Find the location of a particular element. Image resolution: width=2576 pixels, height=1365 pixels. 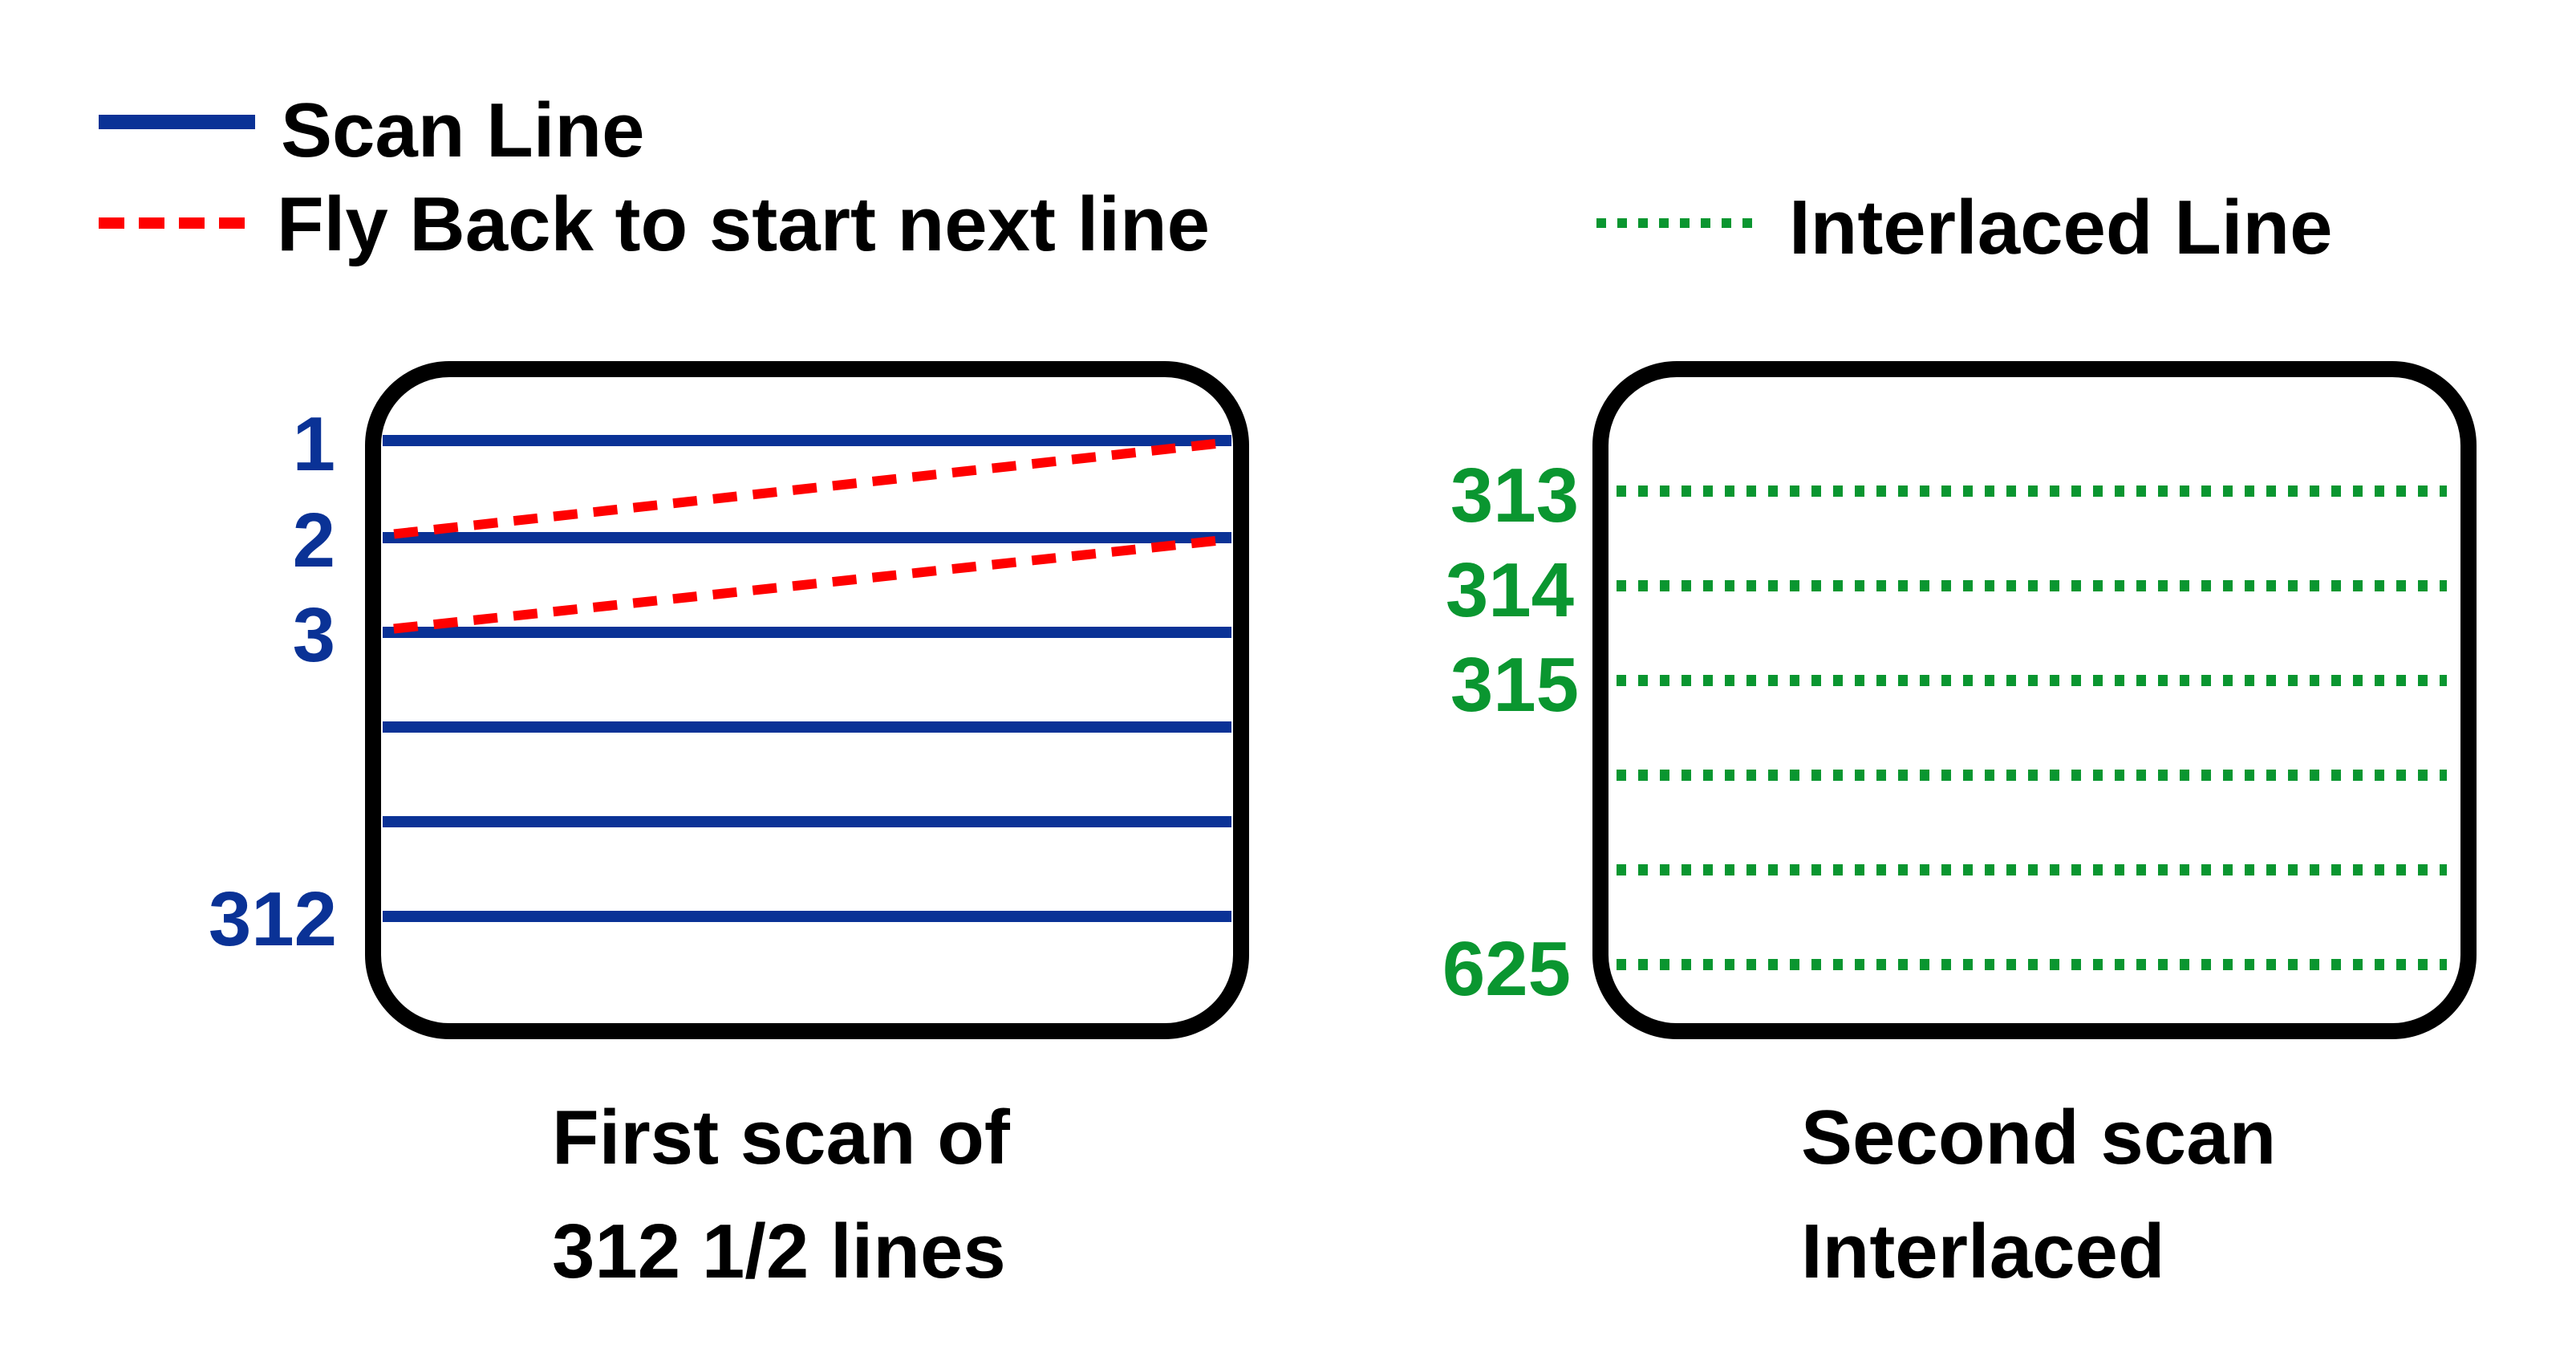

first-scan-caption-line2: 312 1/2 lines is located at coordinates (779, 1251).